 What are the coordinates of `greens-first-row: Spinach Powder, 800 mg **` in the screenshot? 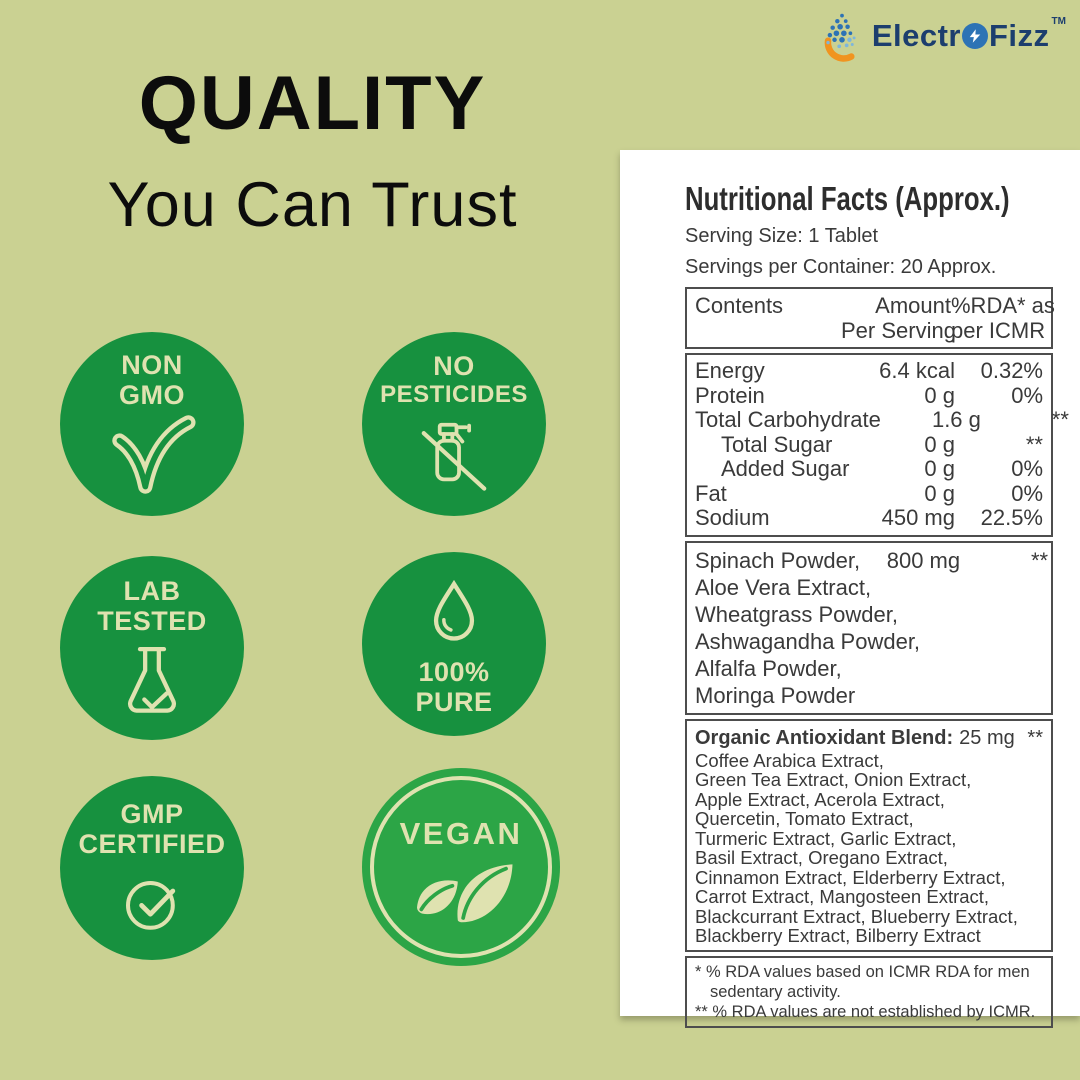 It's located at (871, 560).